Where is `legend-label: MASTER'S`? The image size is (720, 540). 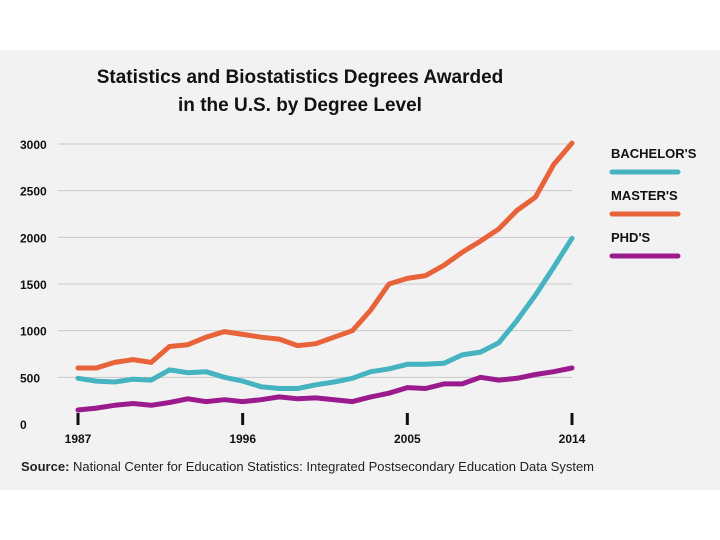 legend-label: MASTER'S is located at coordinates (644, 195).